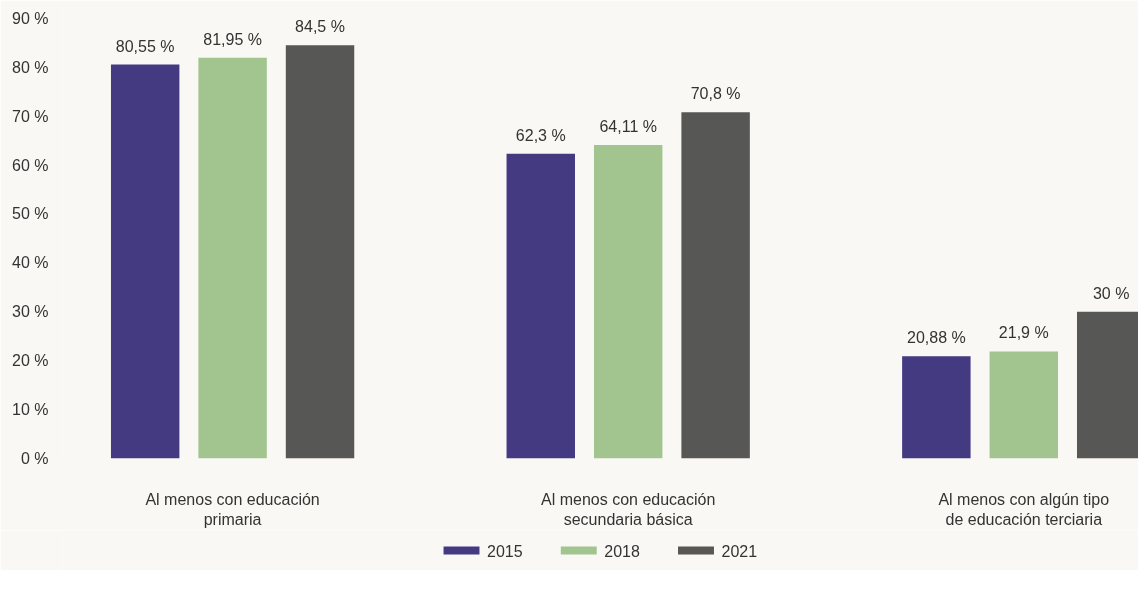 This screenshot has height=616, width=1138. I want to click on legend-label: 2021, so click(739, 551).